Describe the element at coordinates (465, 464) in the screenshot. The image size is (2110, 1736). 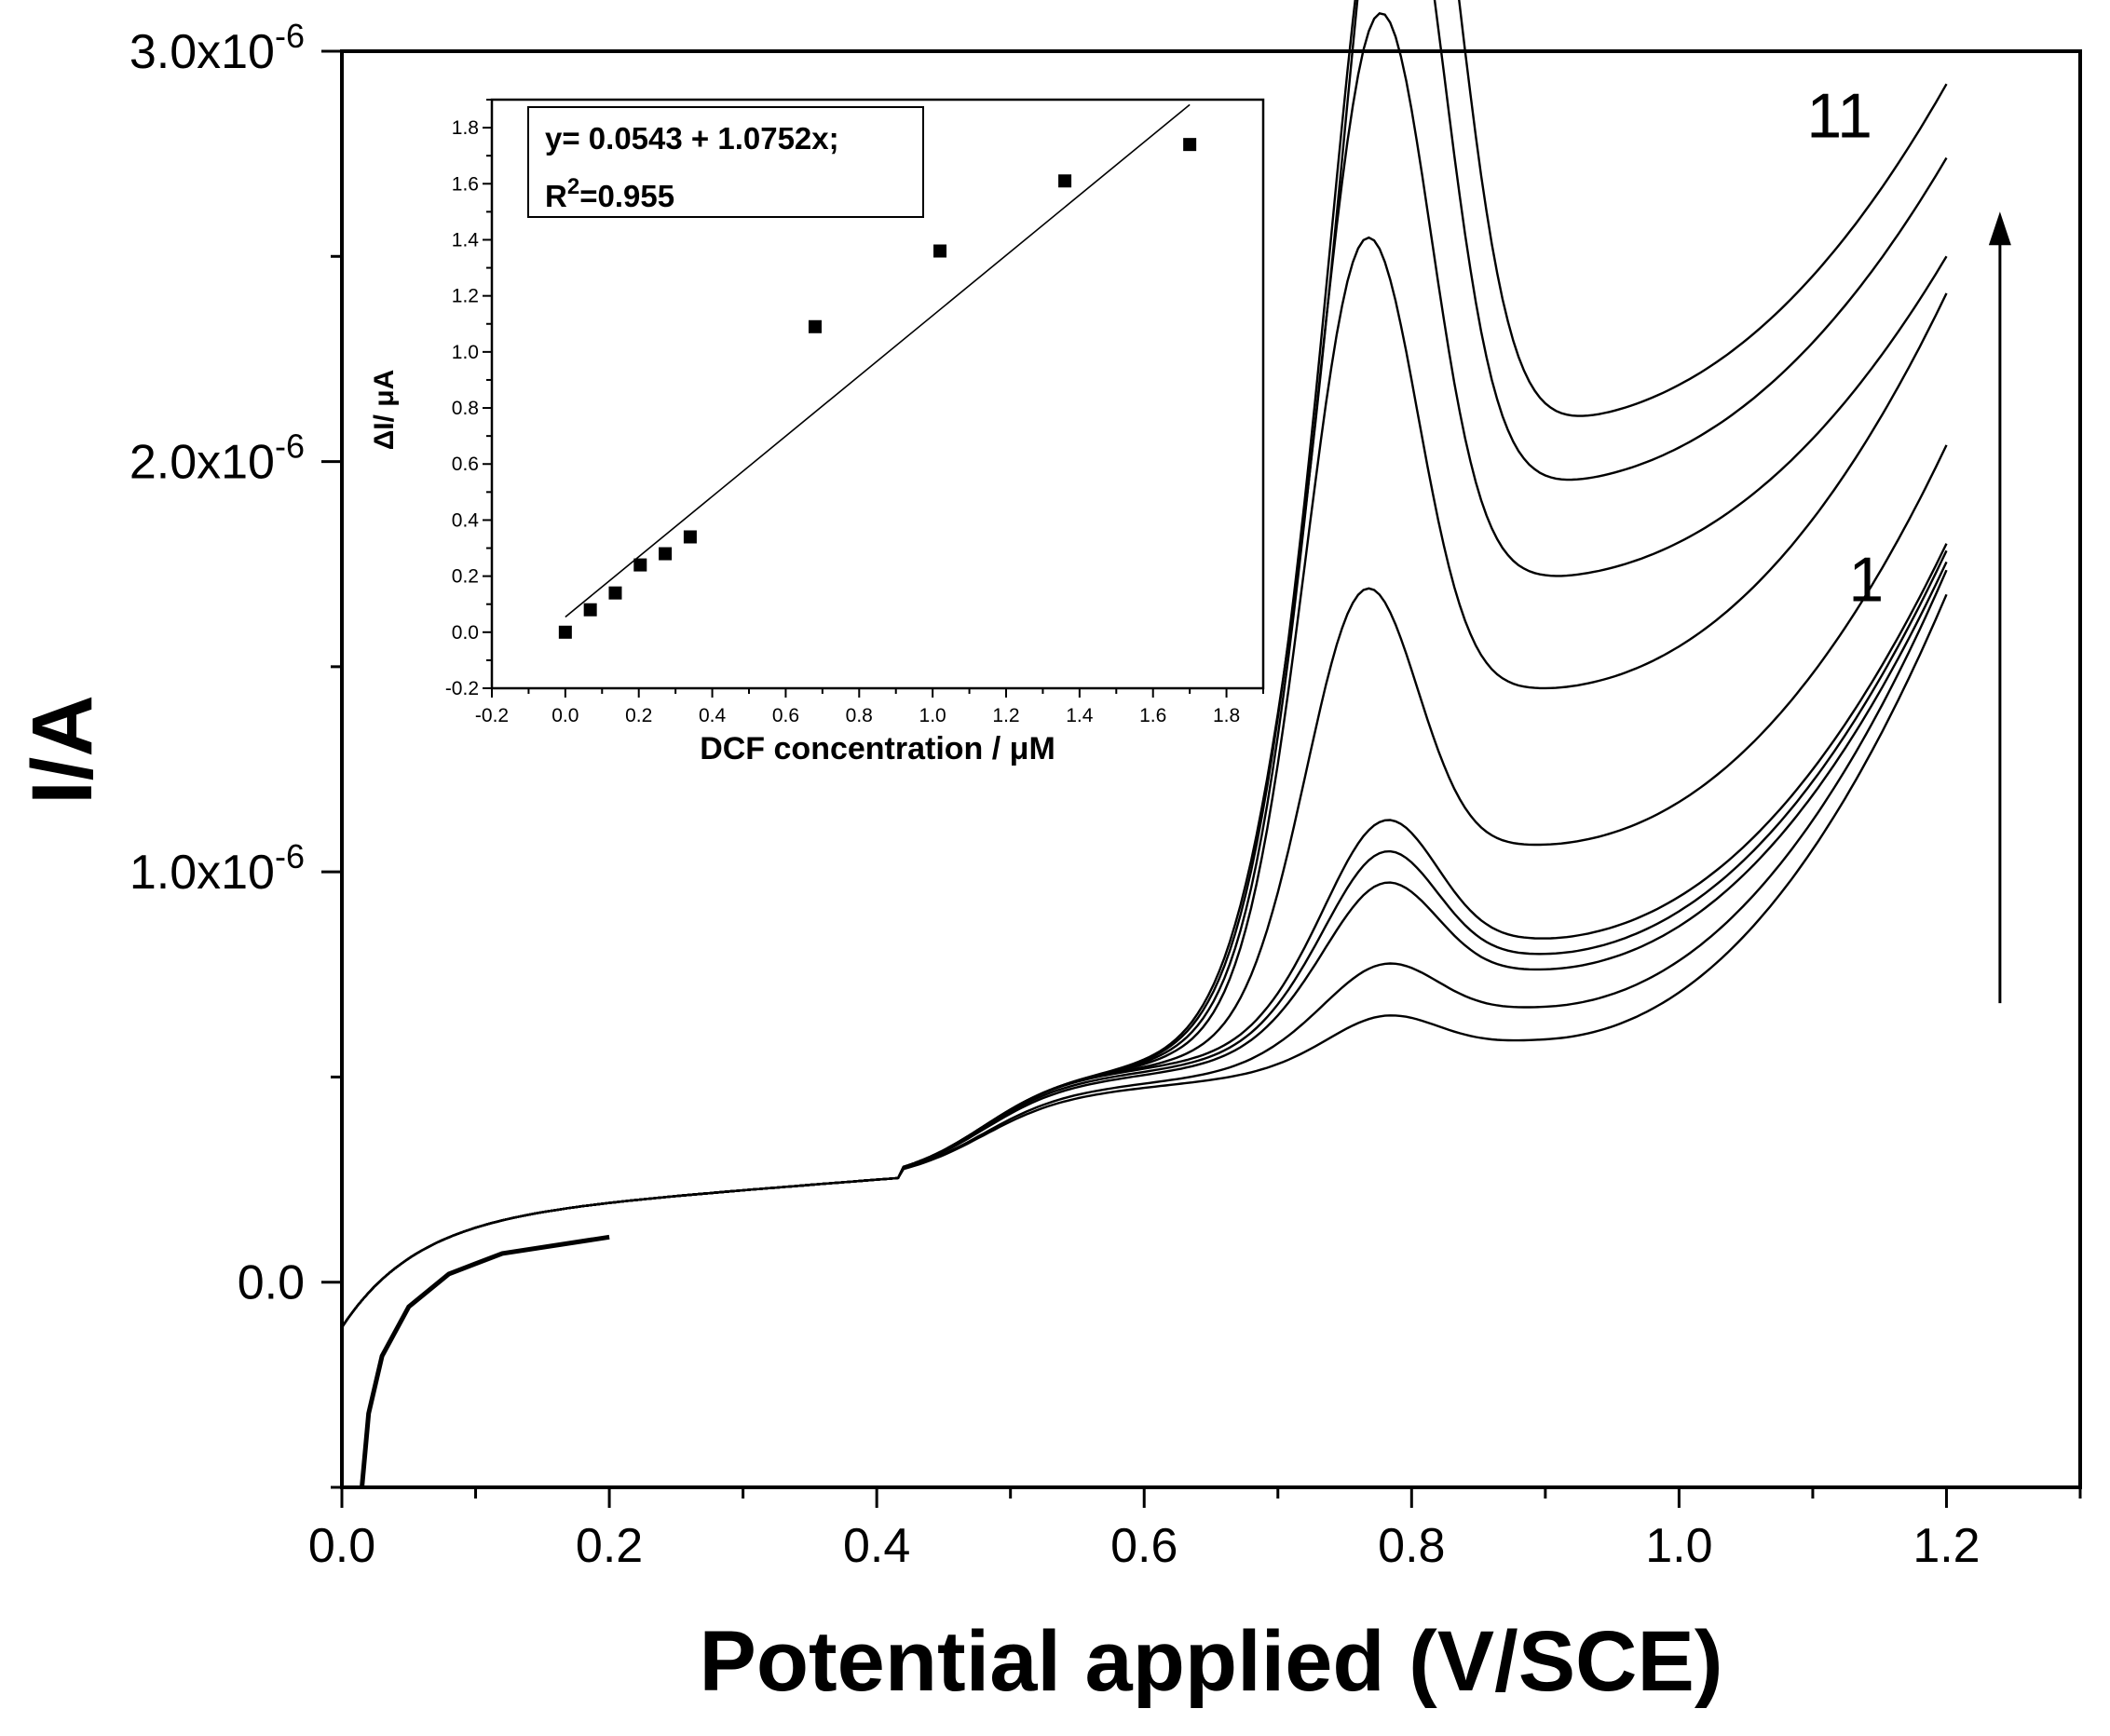
I see `inset-y-tick-label: 0.6` at that location.